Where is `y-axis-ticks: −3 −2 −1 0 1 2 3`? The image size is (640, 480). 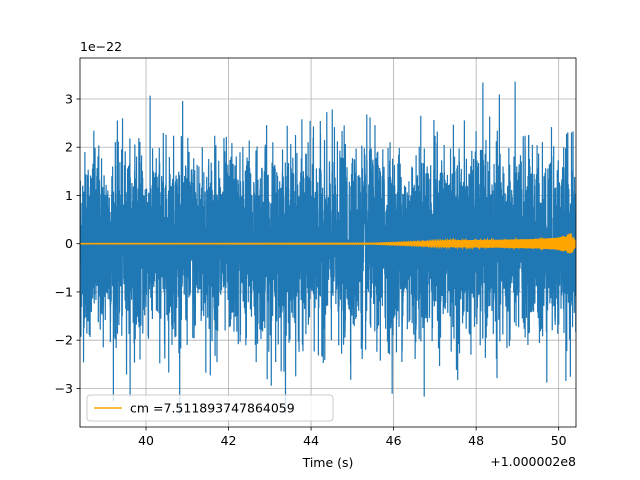
y-axis-ticks: −3 −2 −1 0 1 2 3 is located at coordinates (67, 244).